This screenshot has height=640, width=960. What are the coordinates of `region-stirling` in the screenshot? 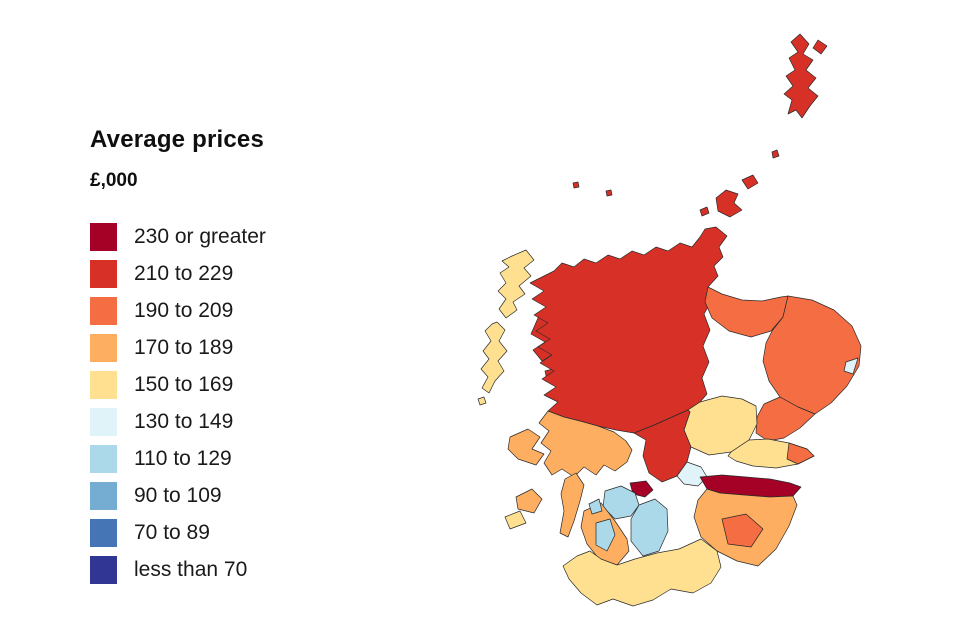 It's located at (662, 446).